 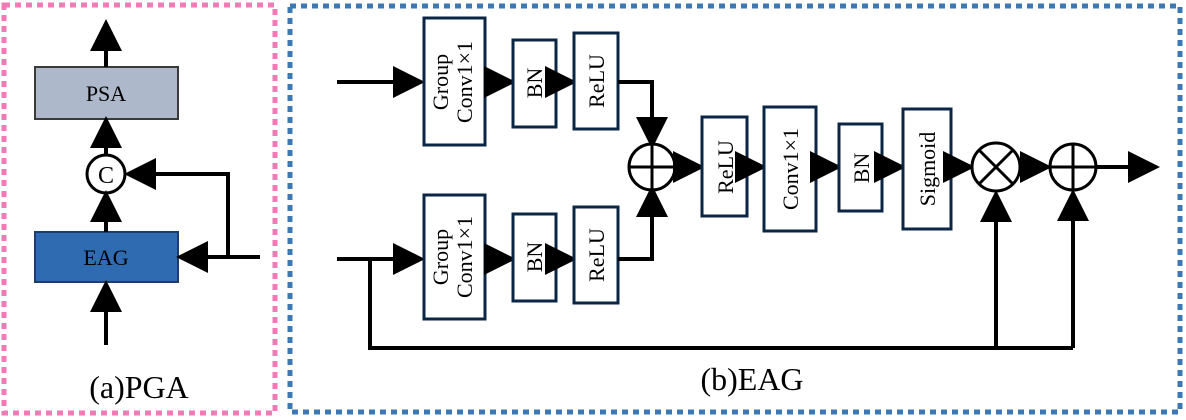 What do you see at coordinates (643, 114) in the screenshot?
I see `top-branch-to-sum` at bounding box center [643, 114].